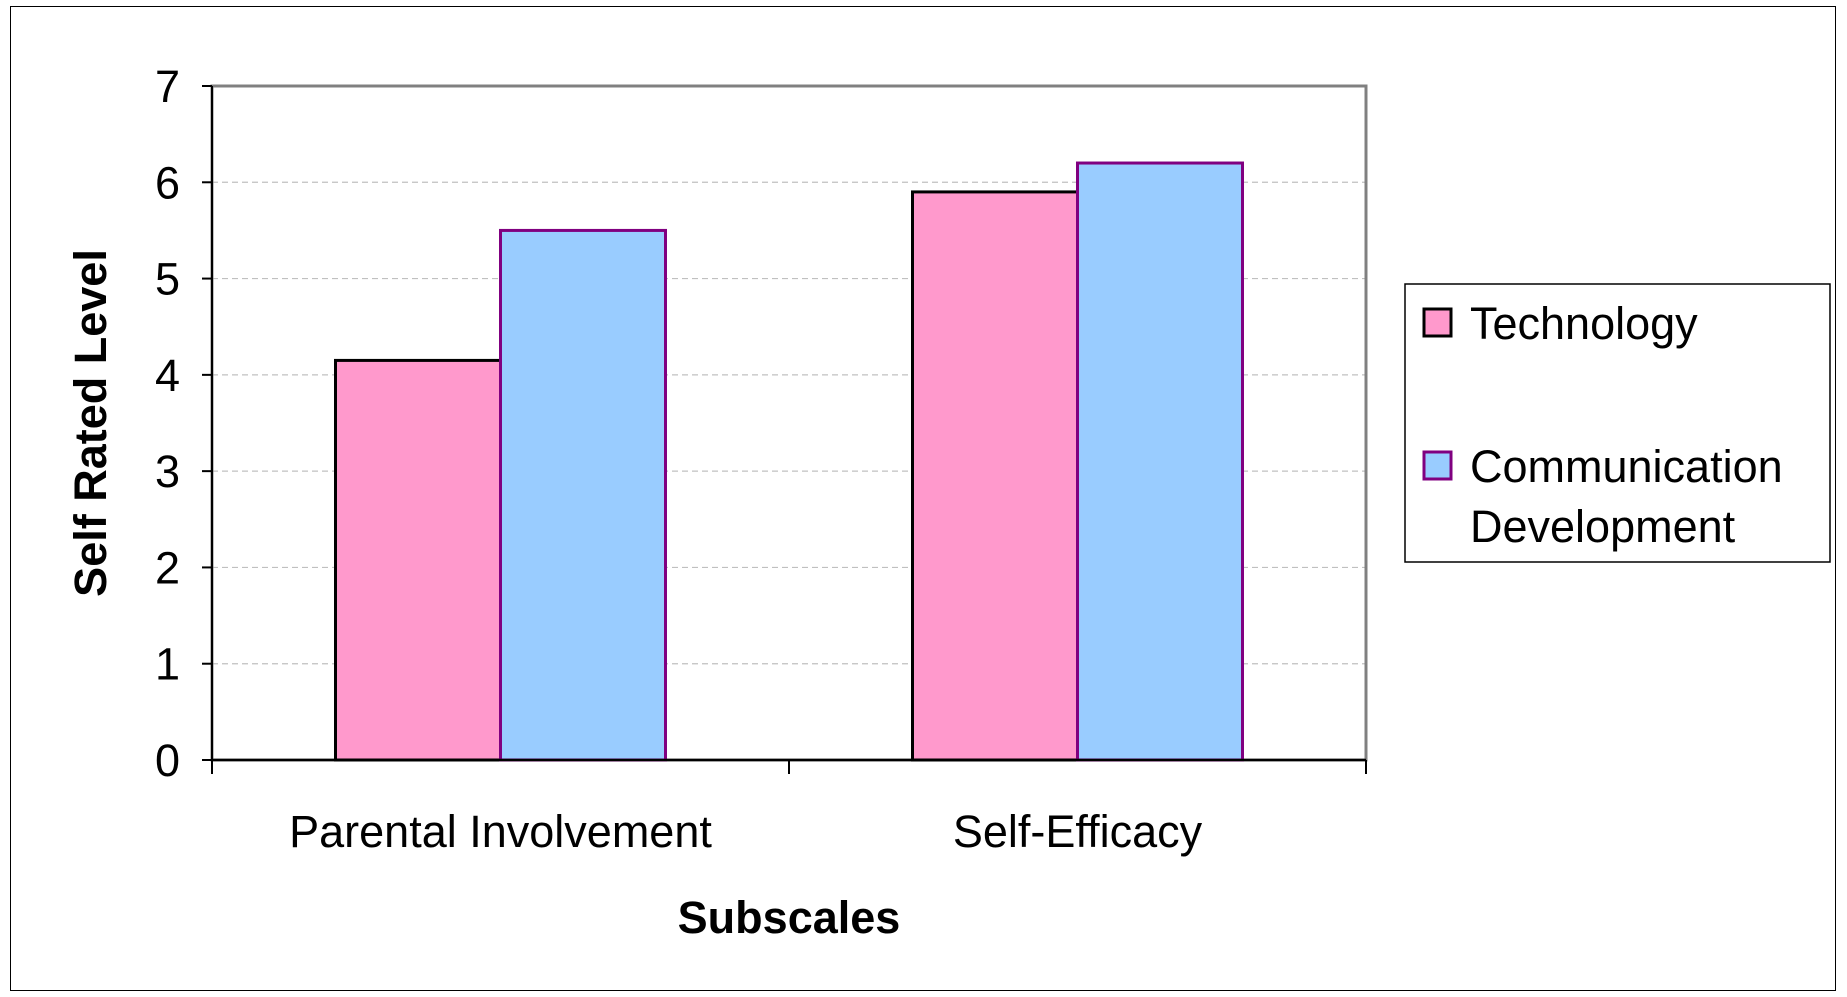 The image size is (1847, 997). I want to click on legend-box, so click(1617, 423).